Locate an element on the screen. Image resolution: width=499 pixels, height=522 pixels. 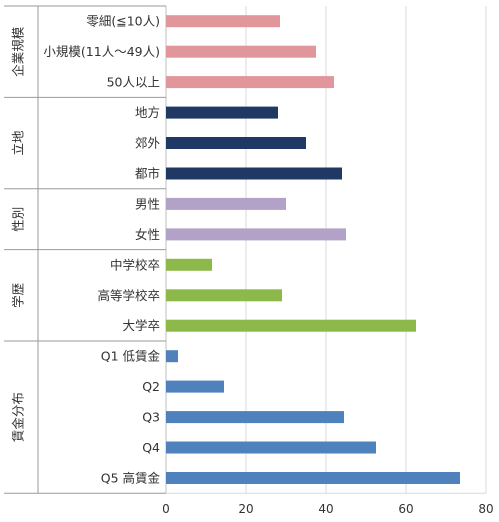
category-label: 高等学校卒 is located at coordinates (128, 295).